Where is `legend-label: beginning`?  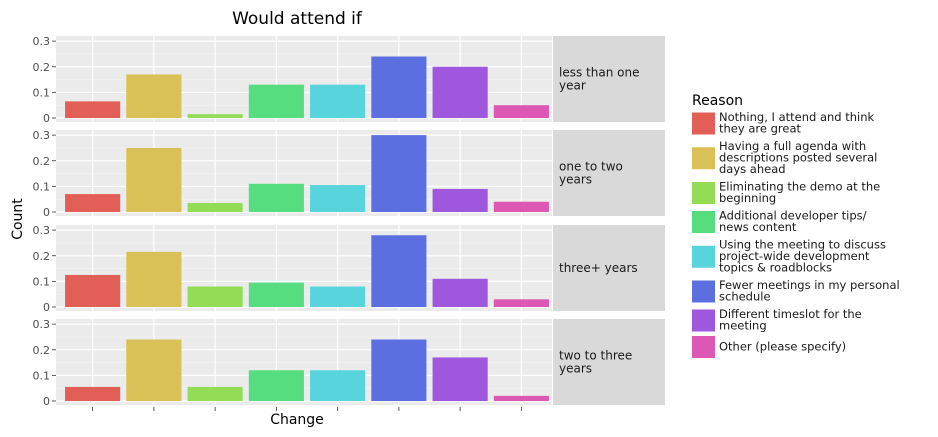
legend-label: beginning is located at coordinates (747, 198).